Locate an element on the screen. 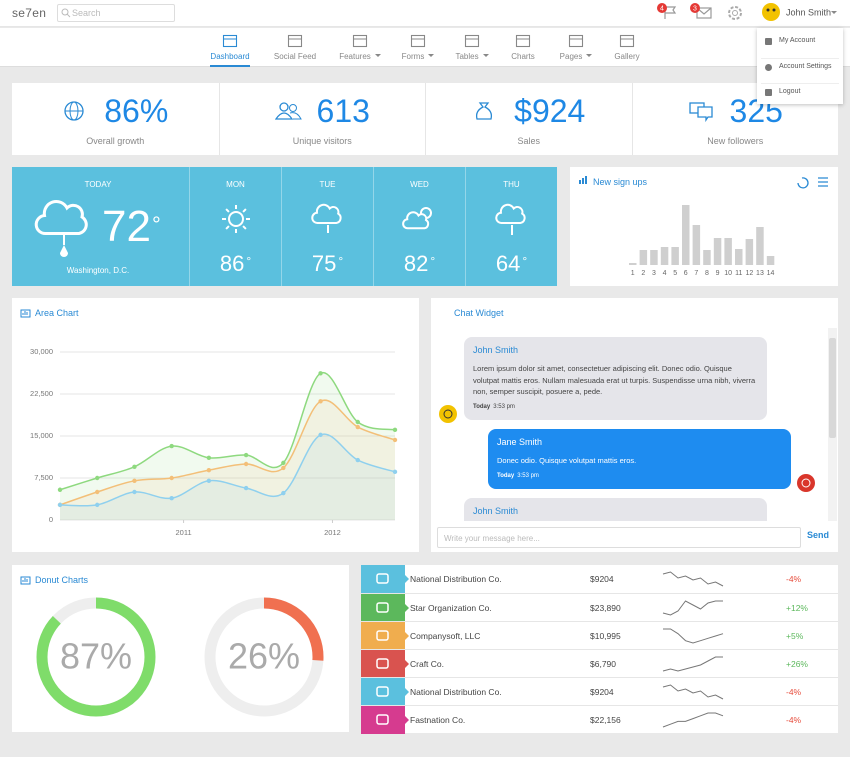  nav-item: Charts is located at coordinates (523, 56).